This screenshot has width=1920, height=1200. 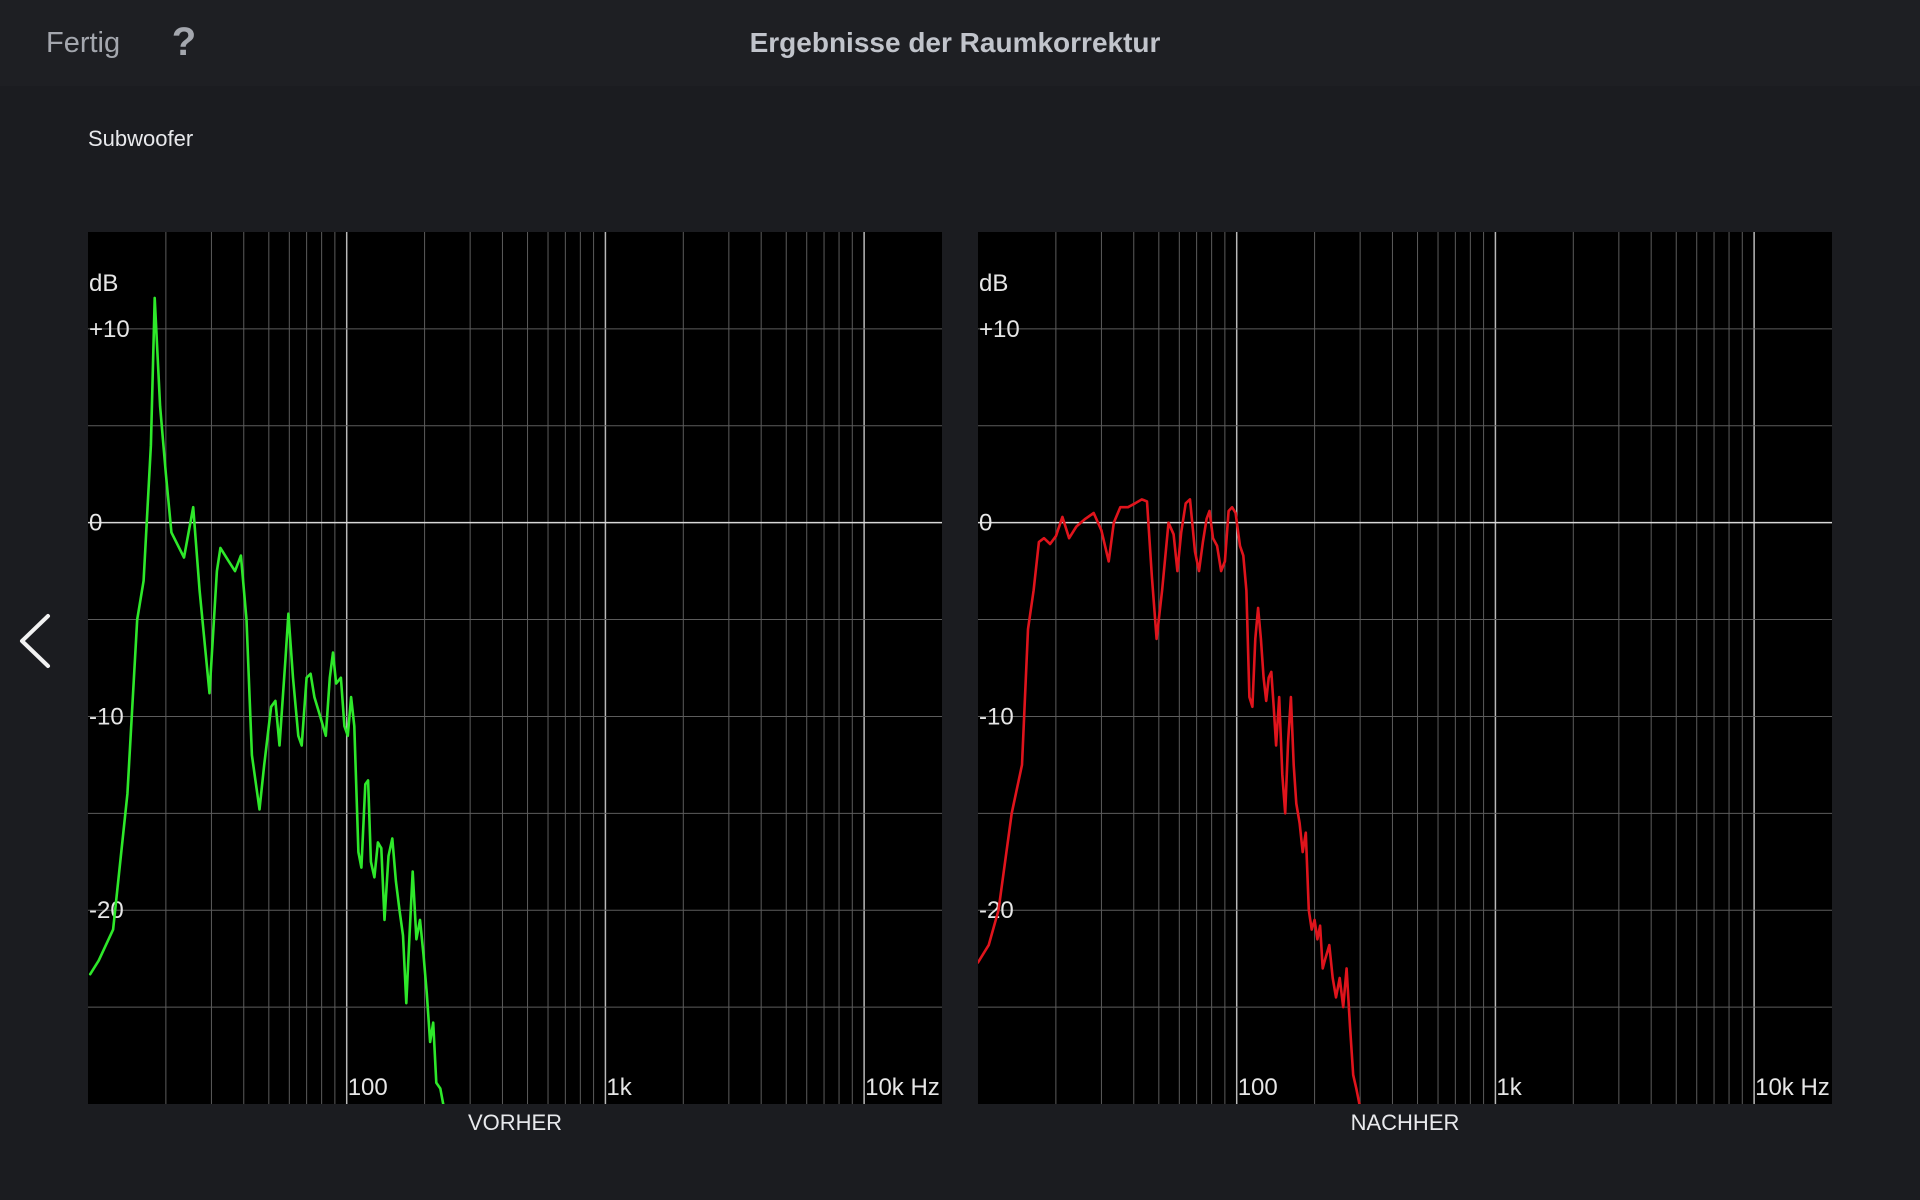 What do you see at coordinates (141, 138) in the screenshot?
I see `section-title: Subwoofer` at bounding box center [141, 138].